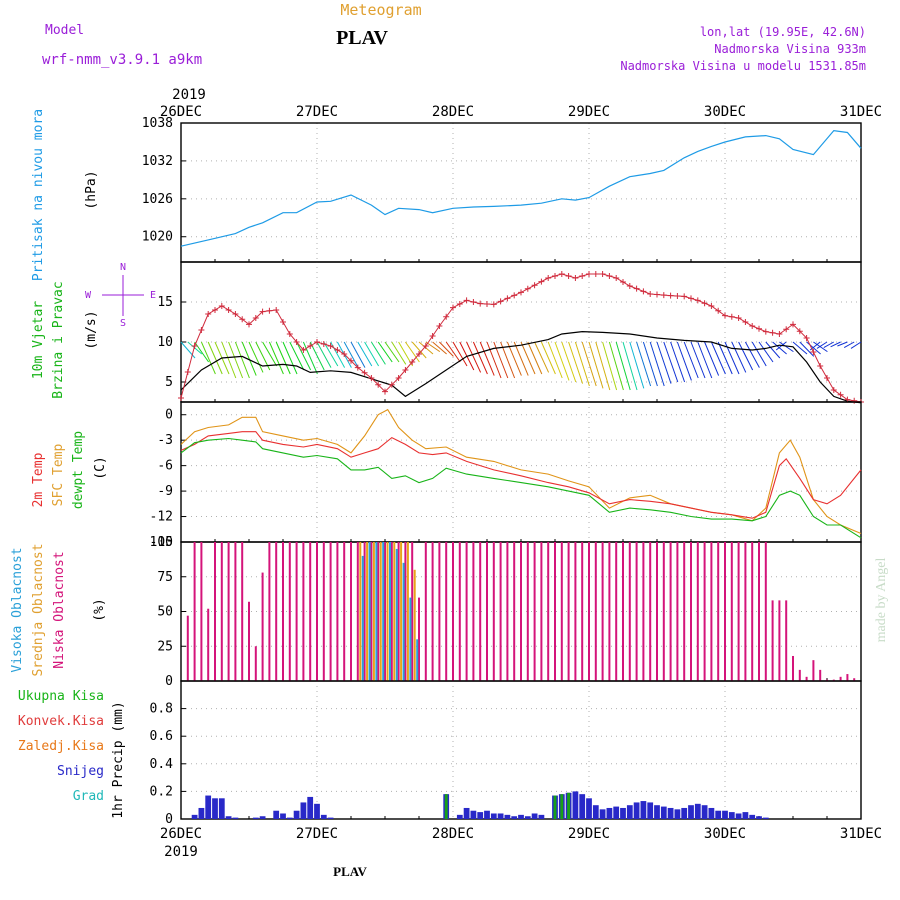  What do you see at coordinates (317, 112) in the screenshot?
I see `time-tick-top: 27DEC` at bounding box center [317, 112].